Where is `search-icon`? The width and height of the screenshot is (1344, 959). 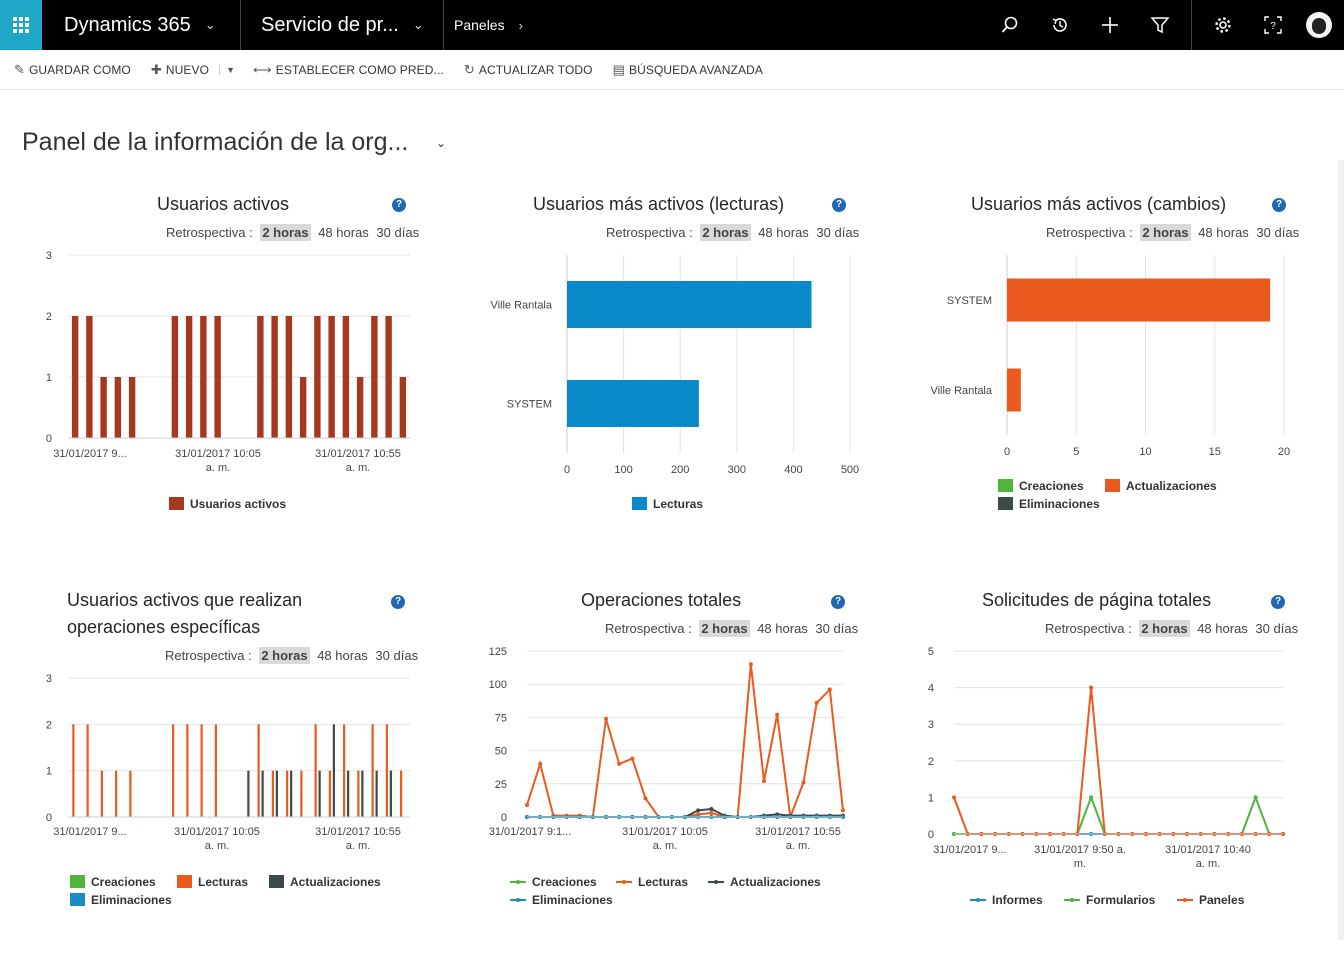 search-icon is located at coordinates (1010, 25).